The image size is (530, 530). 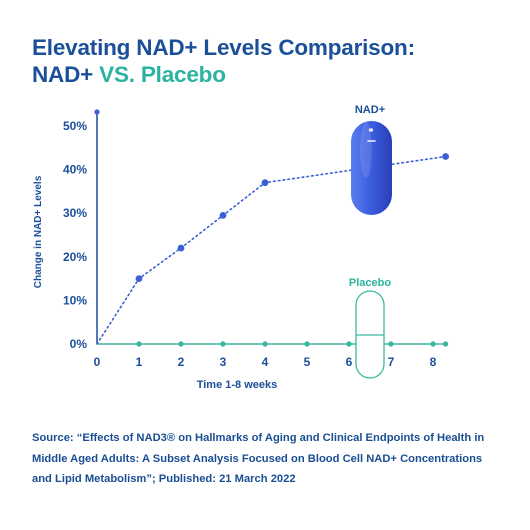 What do you see at coordinates (307, 362) in the screenshot?
I see `x-tick-label: 5` at bounding box center [307, 362].